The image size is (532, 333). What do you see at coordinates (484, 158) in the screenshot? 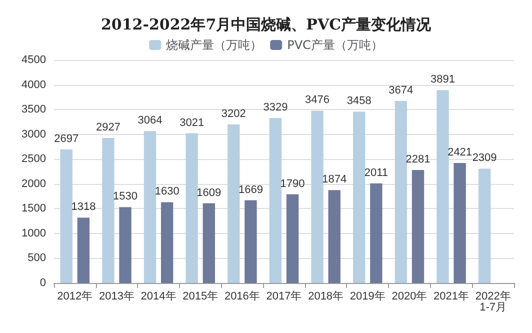
I see `data-label: 2309` at bounding box center [484, 158].